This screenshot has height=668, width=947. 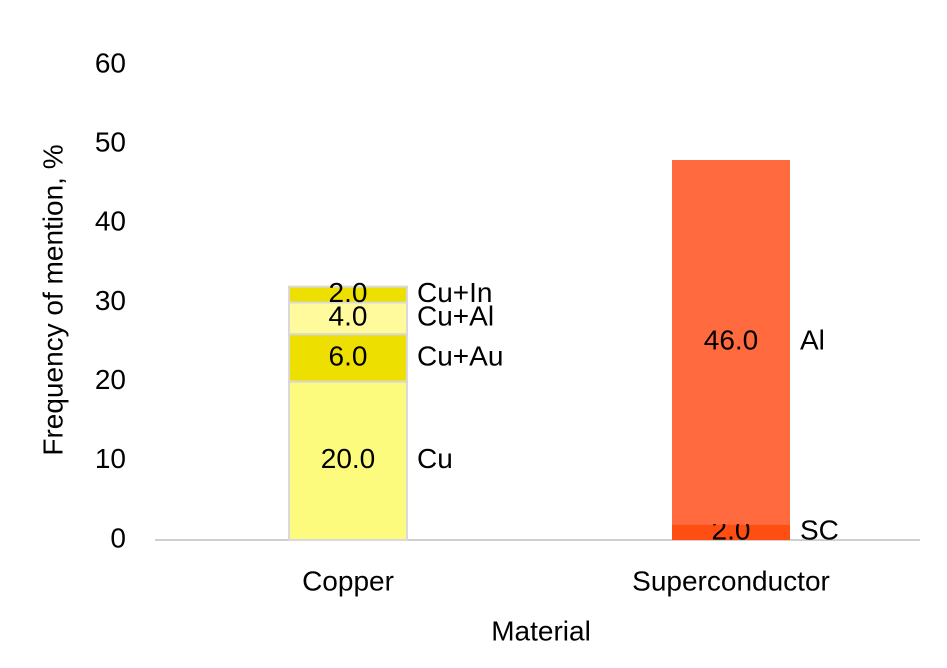 I want to click on y-tick-label: 60, so click(x=110, y=62).